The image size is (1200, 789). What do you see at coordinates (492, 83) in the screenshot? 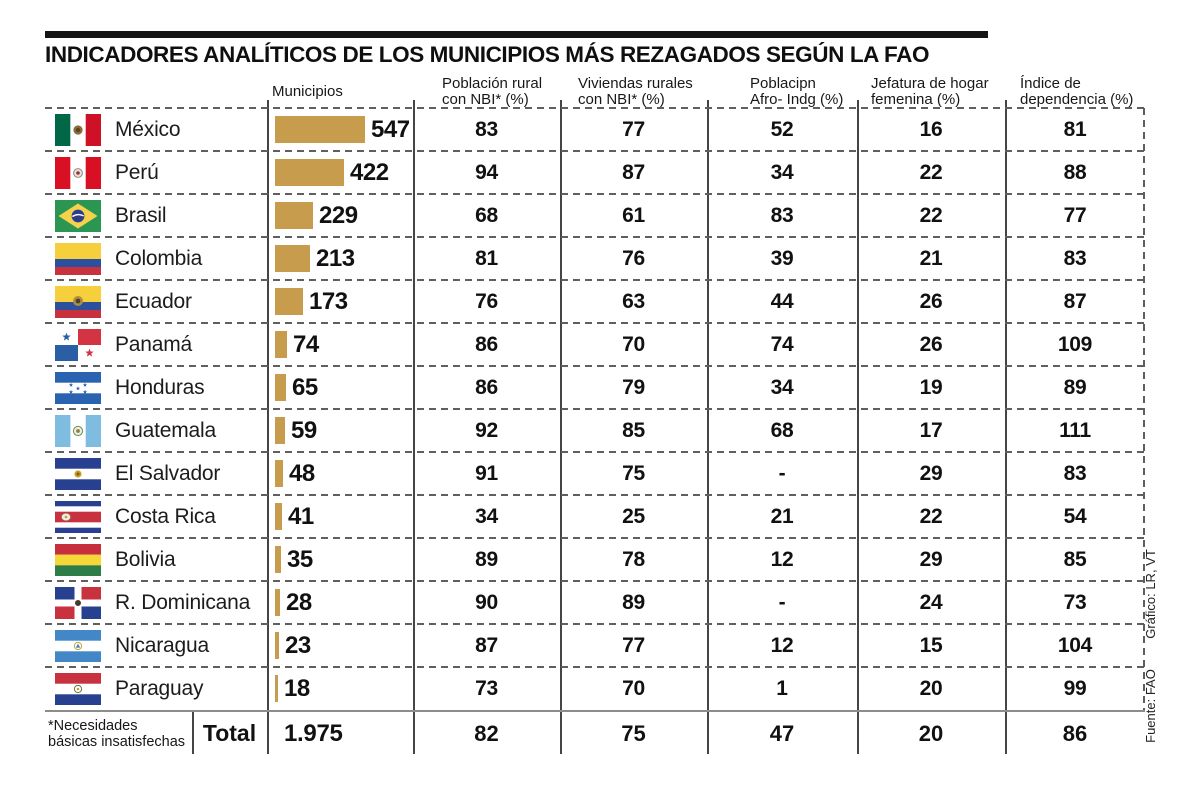
I see `column-header-line: Población rural` at bounding box center [492, 83].